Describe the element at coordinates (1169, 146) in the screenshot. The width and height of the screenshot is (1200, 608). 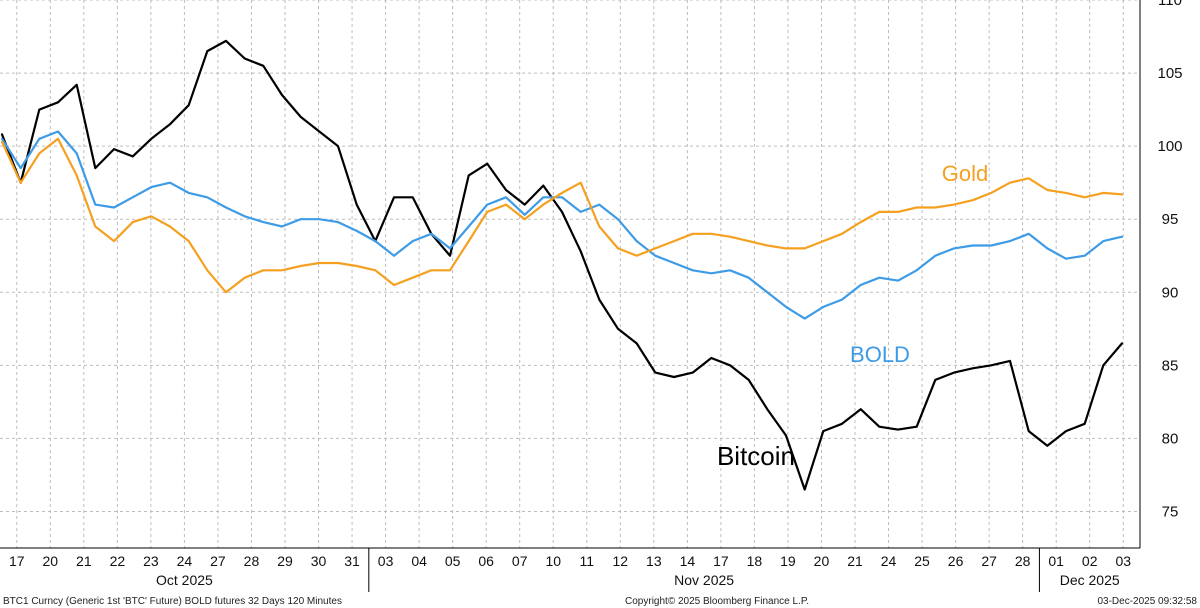
I see `y-tick-label: 100` at that location.